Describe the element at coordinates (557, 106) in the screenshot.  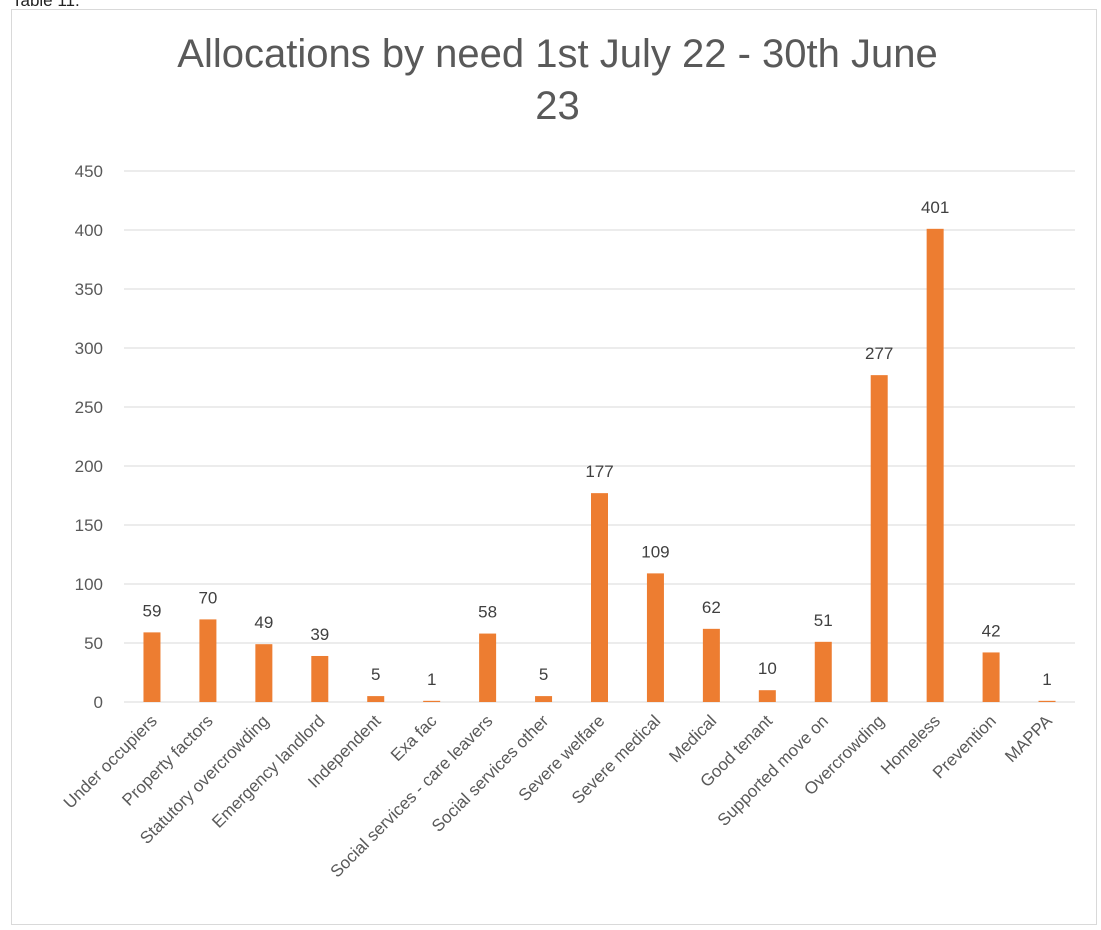
I see `chart-title-line-2: 23` at that location.